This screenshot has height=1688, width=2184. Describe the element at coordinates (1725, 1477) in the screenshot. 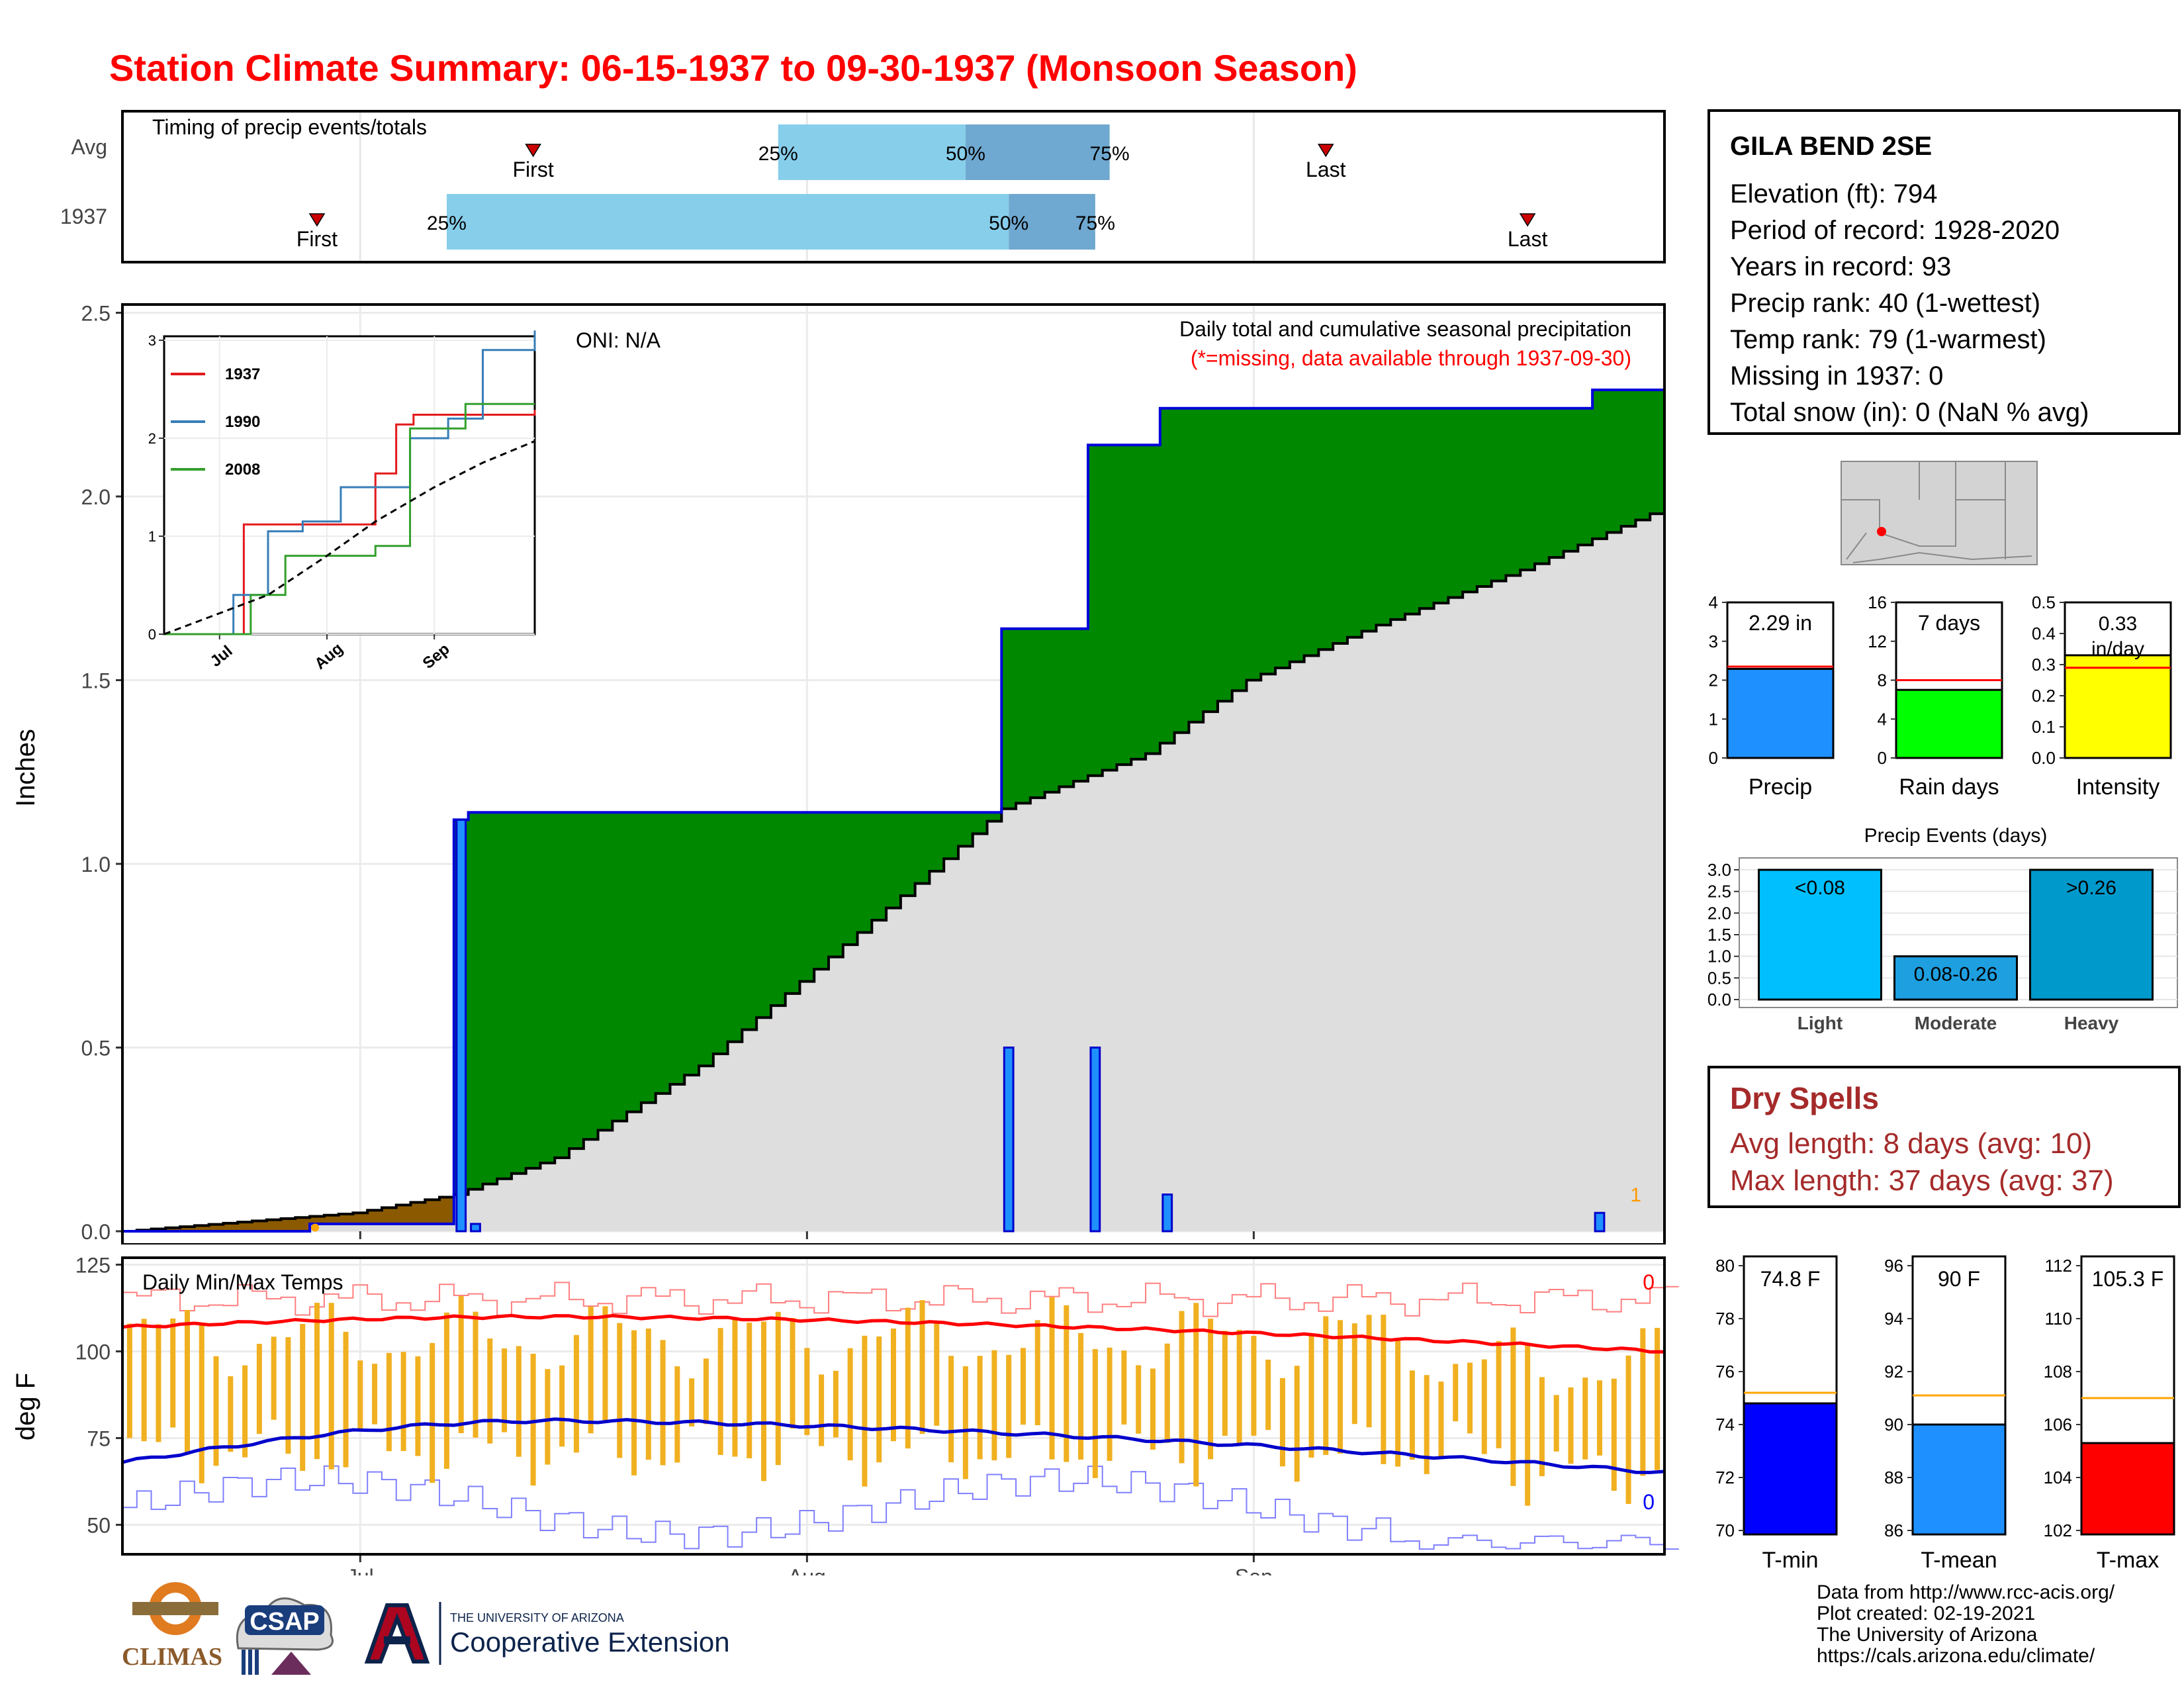

I see `mini-temp-tick-label: 72` at that location.